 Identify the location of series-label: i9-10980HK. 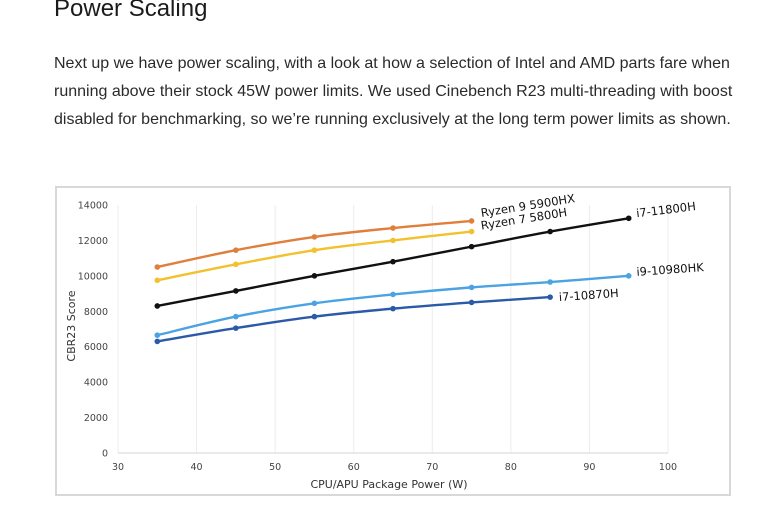
(670, 269).